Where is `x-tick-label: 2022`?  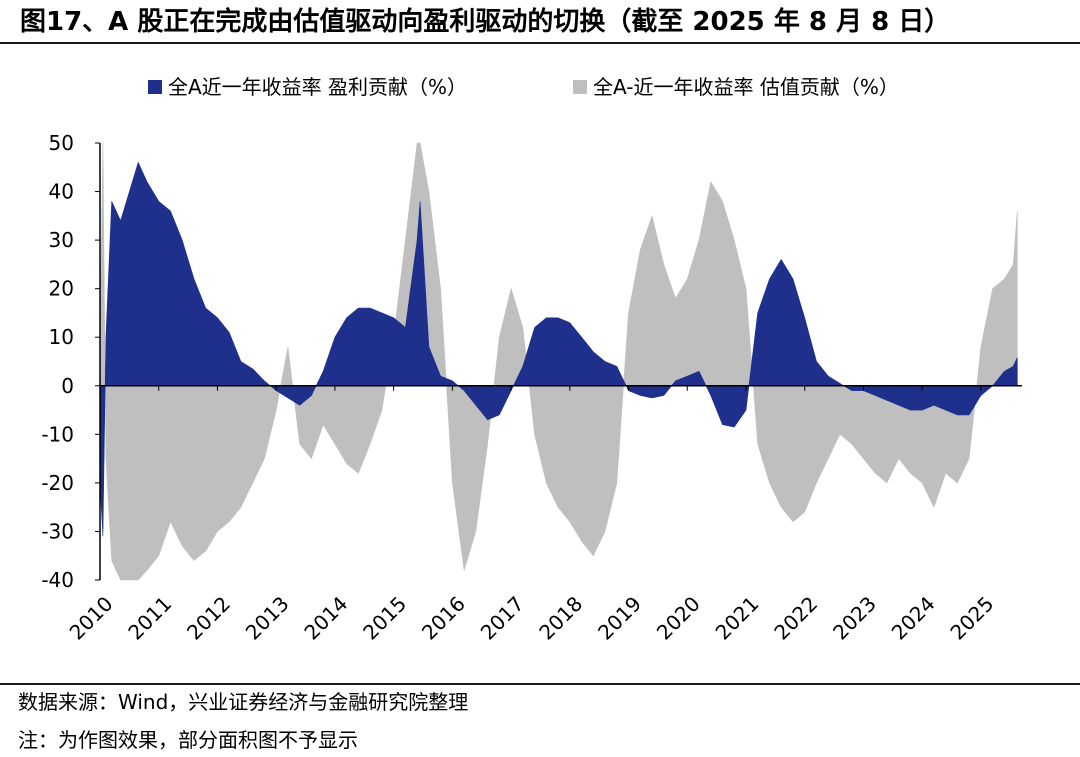
x-tick-label: 2022 is located at coordinates (795, 618).